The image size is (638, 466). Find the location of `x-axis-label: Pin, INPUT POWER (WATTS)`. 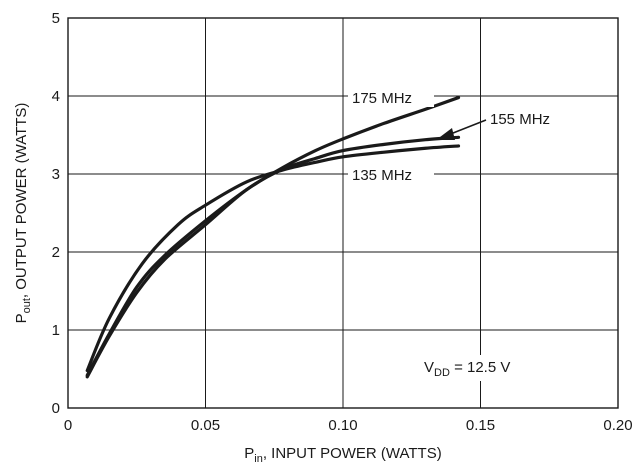

x-axis-label: Pin, INPUT POWER (WATTS) is located at coordinates (342, 455).